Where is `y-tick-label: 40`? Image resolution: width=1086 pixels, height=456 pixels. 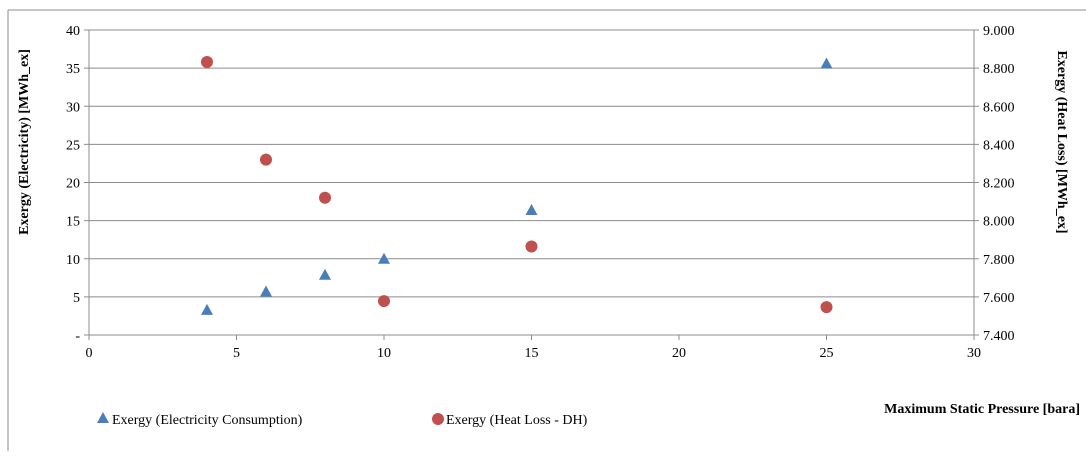
y-tick-label: 40 is located at coordinates (73, 31).